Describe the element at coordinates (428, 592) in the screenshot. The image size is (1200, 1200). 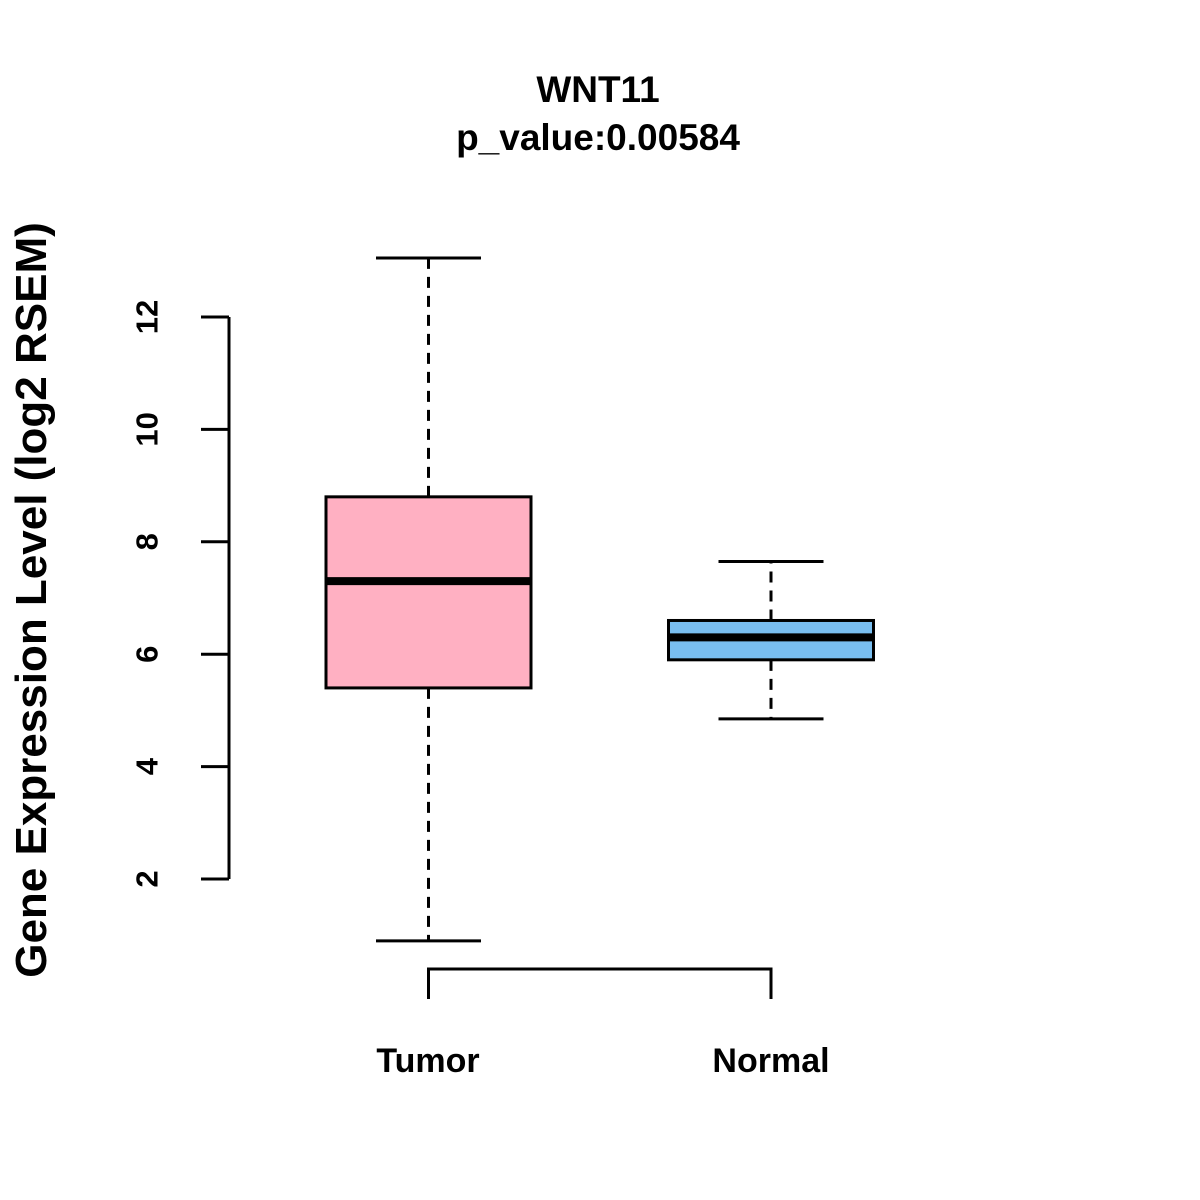
I see `tumor-box` at that location.